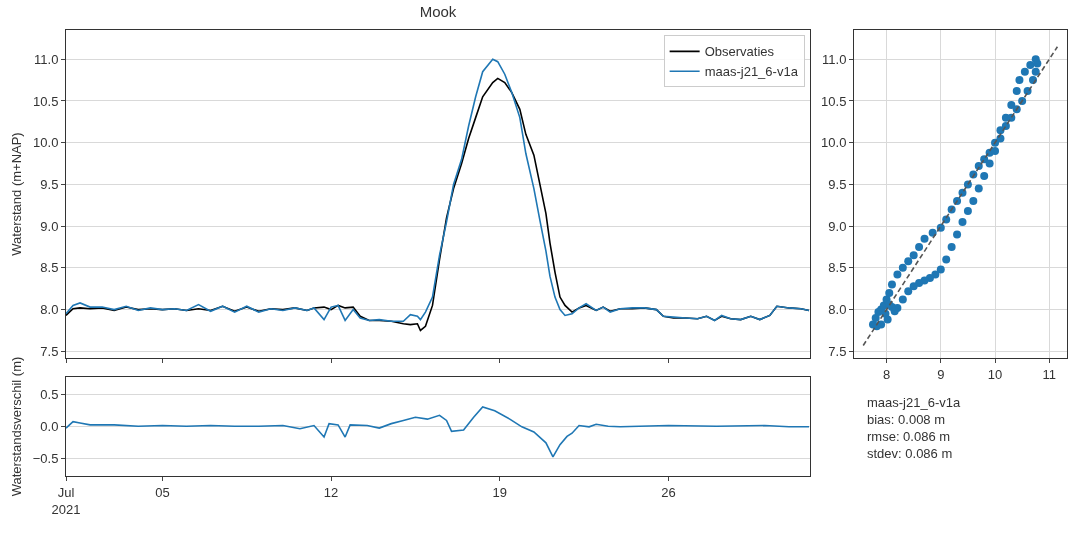  What do you see at coordinates (438, 432) in the screenshot?
I see `line-series` at bounding box center [438, 432].